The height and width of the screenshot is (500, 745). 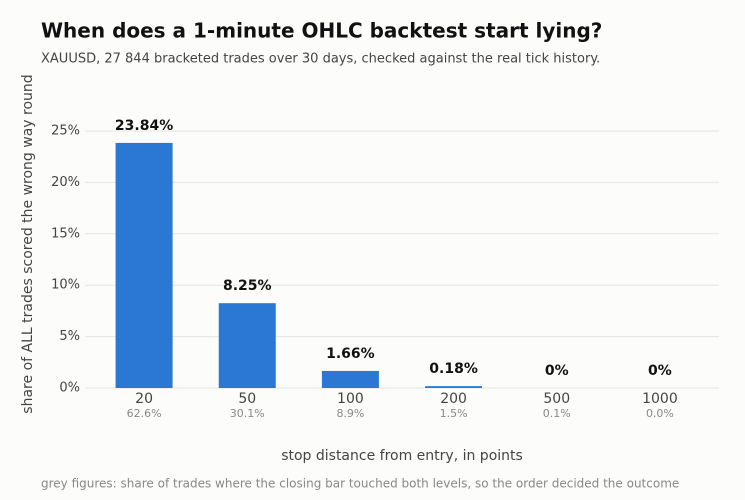 I want to click on y-tick-label: 5%, so click(x=69, y=336).